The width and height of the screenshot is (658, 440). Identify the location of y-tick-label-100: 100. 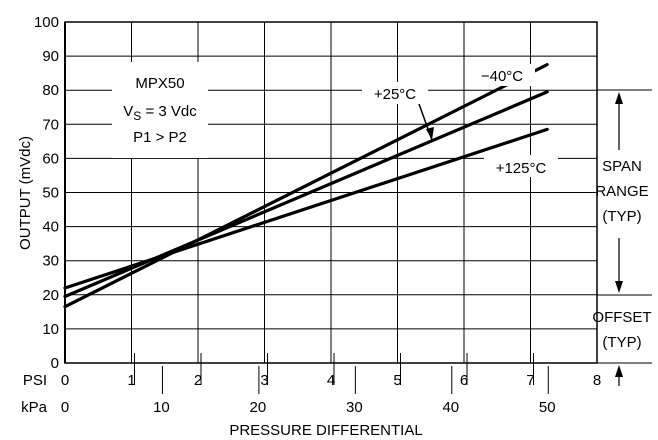
(46, 22).